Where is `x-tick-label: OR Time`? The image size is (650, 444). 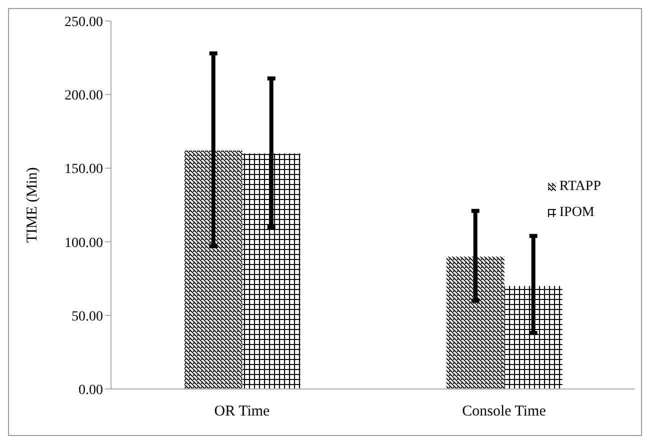 x-tick-label: OR Time is located at coordinates (242, 412).